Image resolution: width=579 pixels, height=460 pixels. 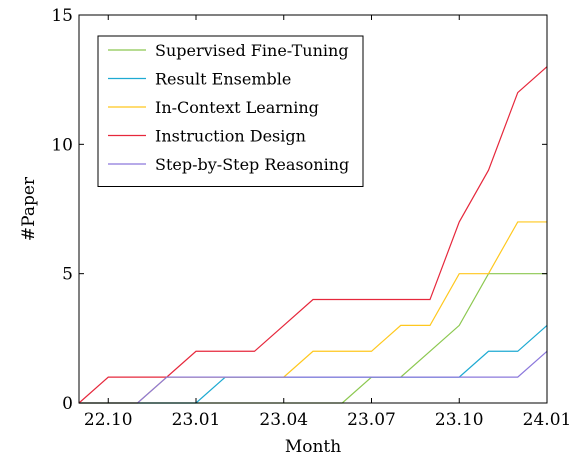 What do you see at coordinates (223, 79) in the screenshot?
I see `legend-label: Result Ensemble` at bounding box center [223, 79].